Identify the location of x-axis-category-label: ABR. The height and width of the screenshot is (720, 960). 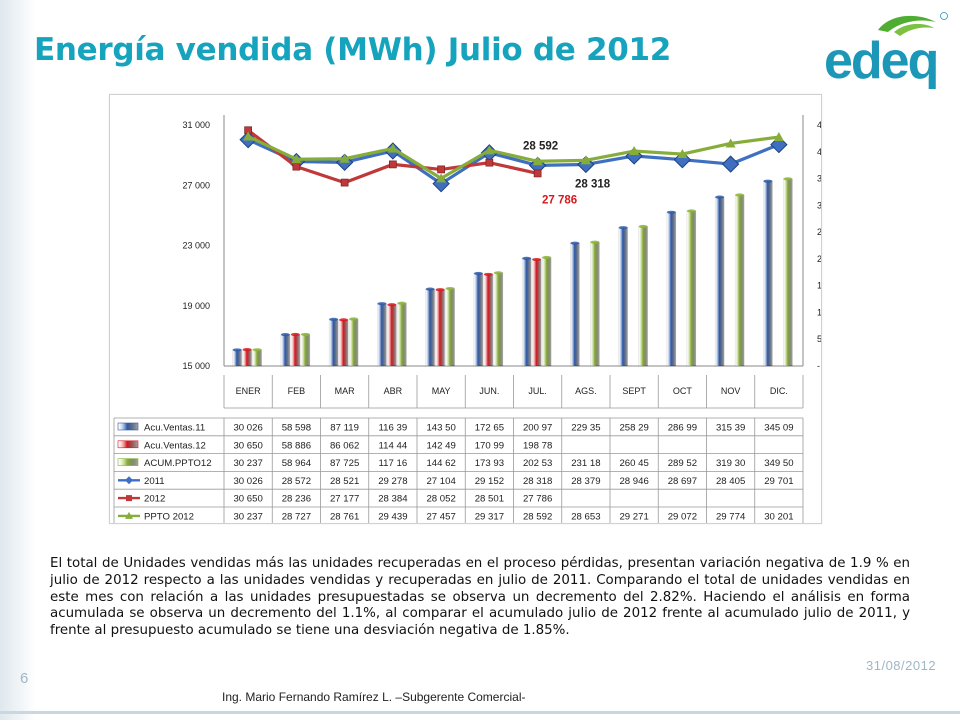
(393, 391).